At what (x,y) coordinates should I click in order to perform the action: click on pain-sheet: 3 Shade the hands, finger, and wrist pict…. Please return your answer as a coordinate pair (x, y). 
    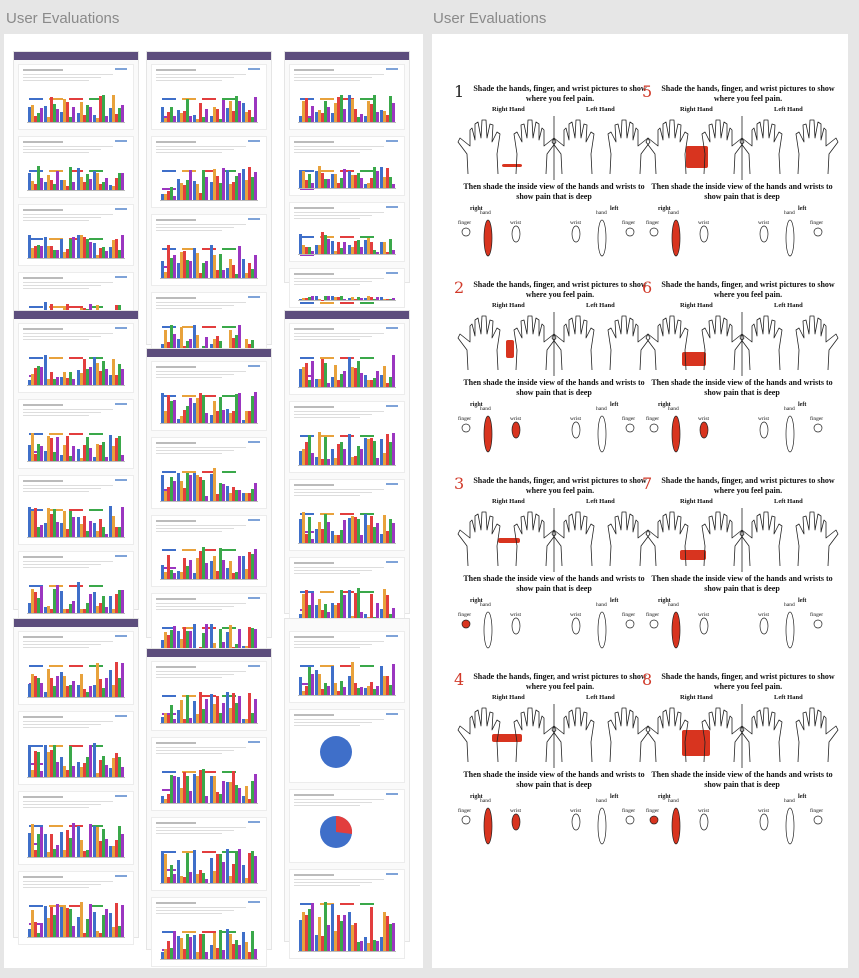
    Looking at the image, I should click on (554, 563).